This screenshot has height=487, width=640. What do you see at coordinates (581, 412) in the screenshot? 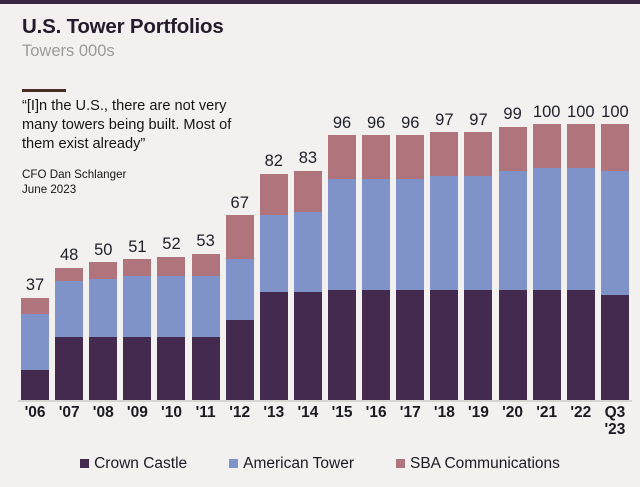
I see `x-axis-tick-label: '22` at bounding box center [581, 412].